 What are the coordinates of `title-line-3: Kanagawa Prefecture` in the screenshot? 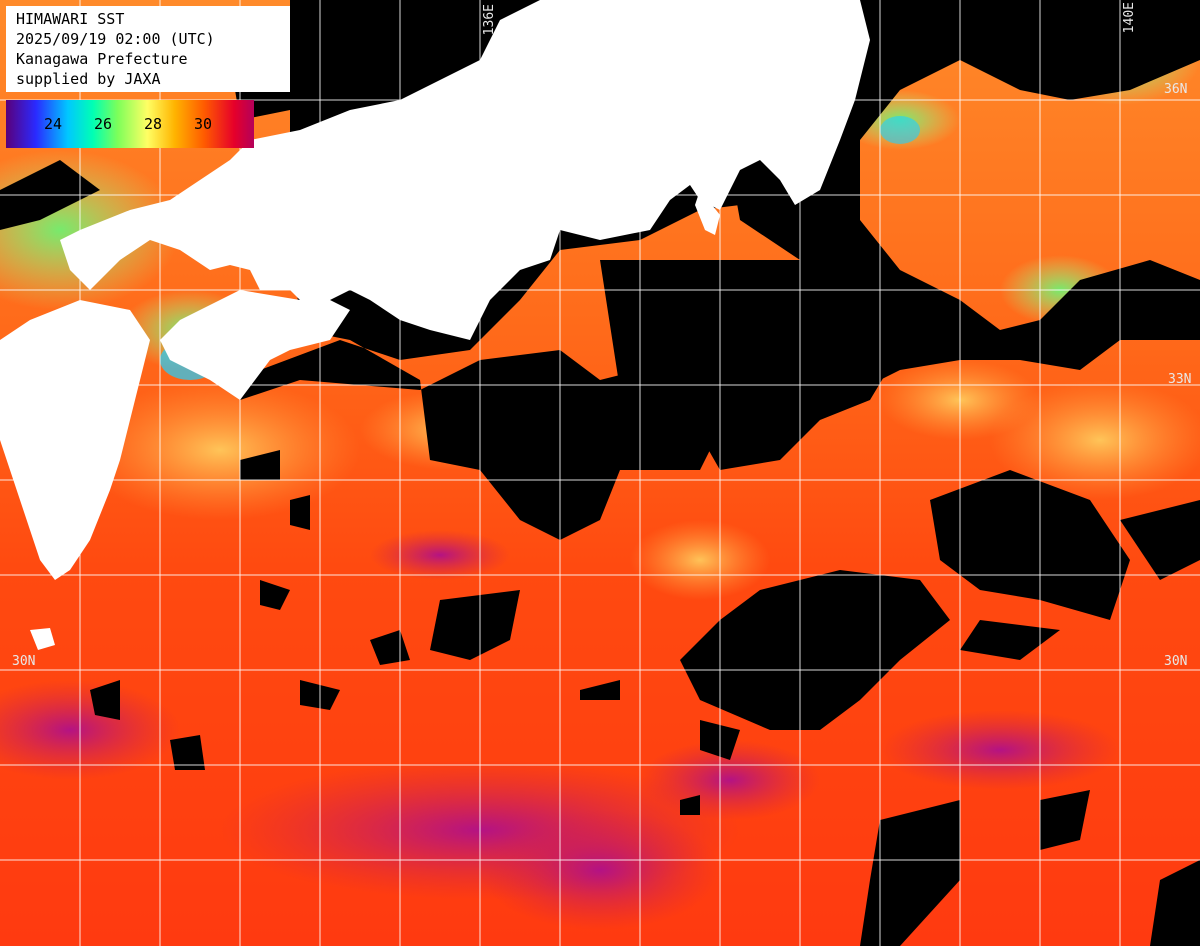 It's located at (102, 59).